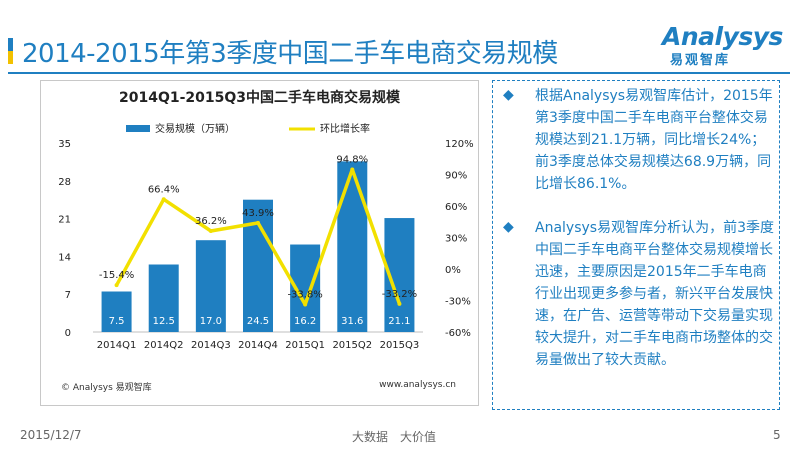  What do you see at coordinates (456, 207) in the screenshot?
I see `right-axis-tick-label: 60%` at bounding box center [456, 207].